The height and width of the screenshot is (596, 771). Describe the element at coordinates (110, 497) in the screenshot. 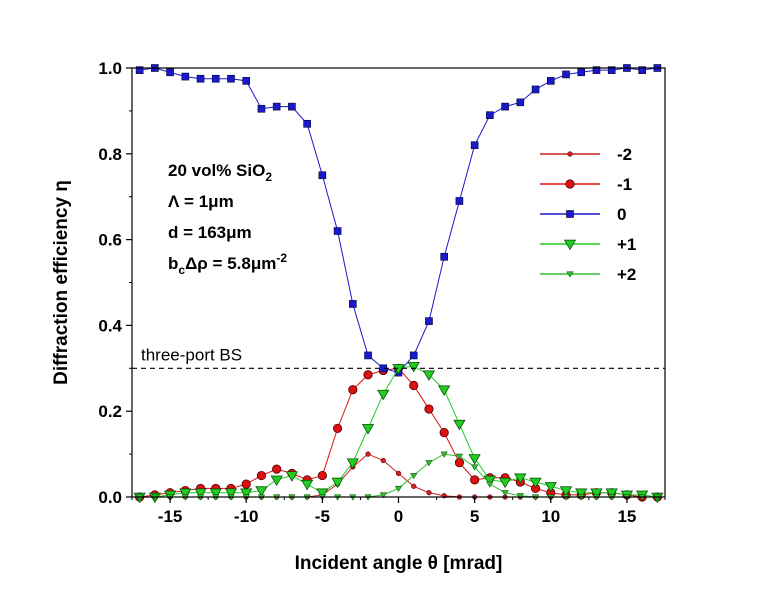

I see `y-tick-label: 0.0` at that location.